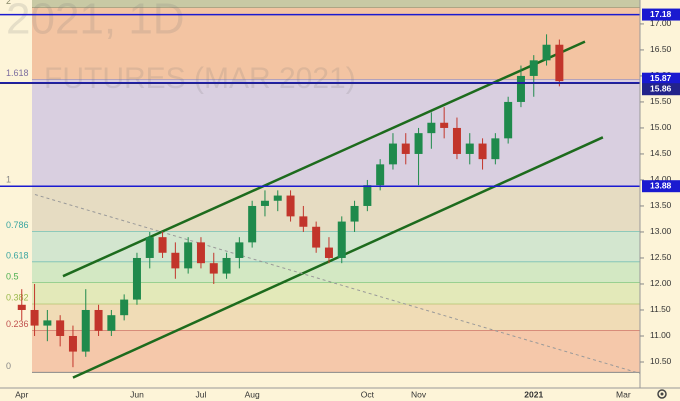  Describe the element at coordinates (623, 394) in the screenshot. I see `x-tick-label: Mar` at that location.